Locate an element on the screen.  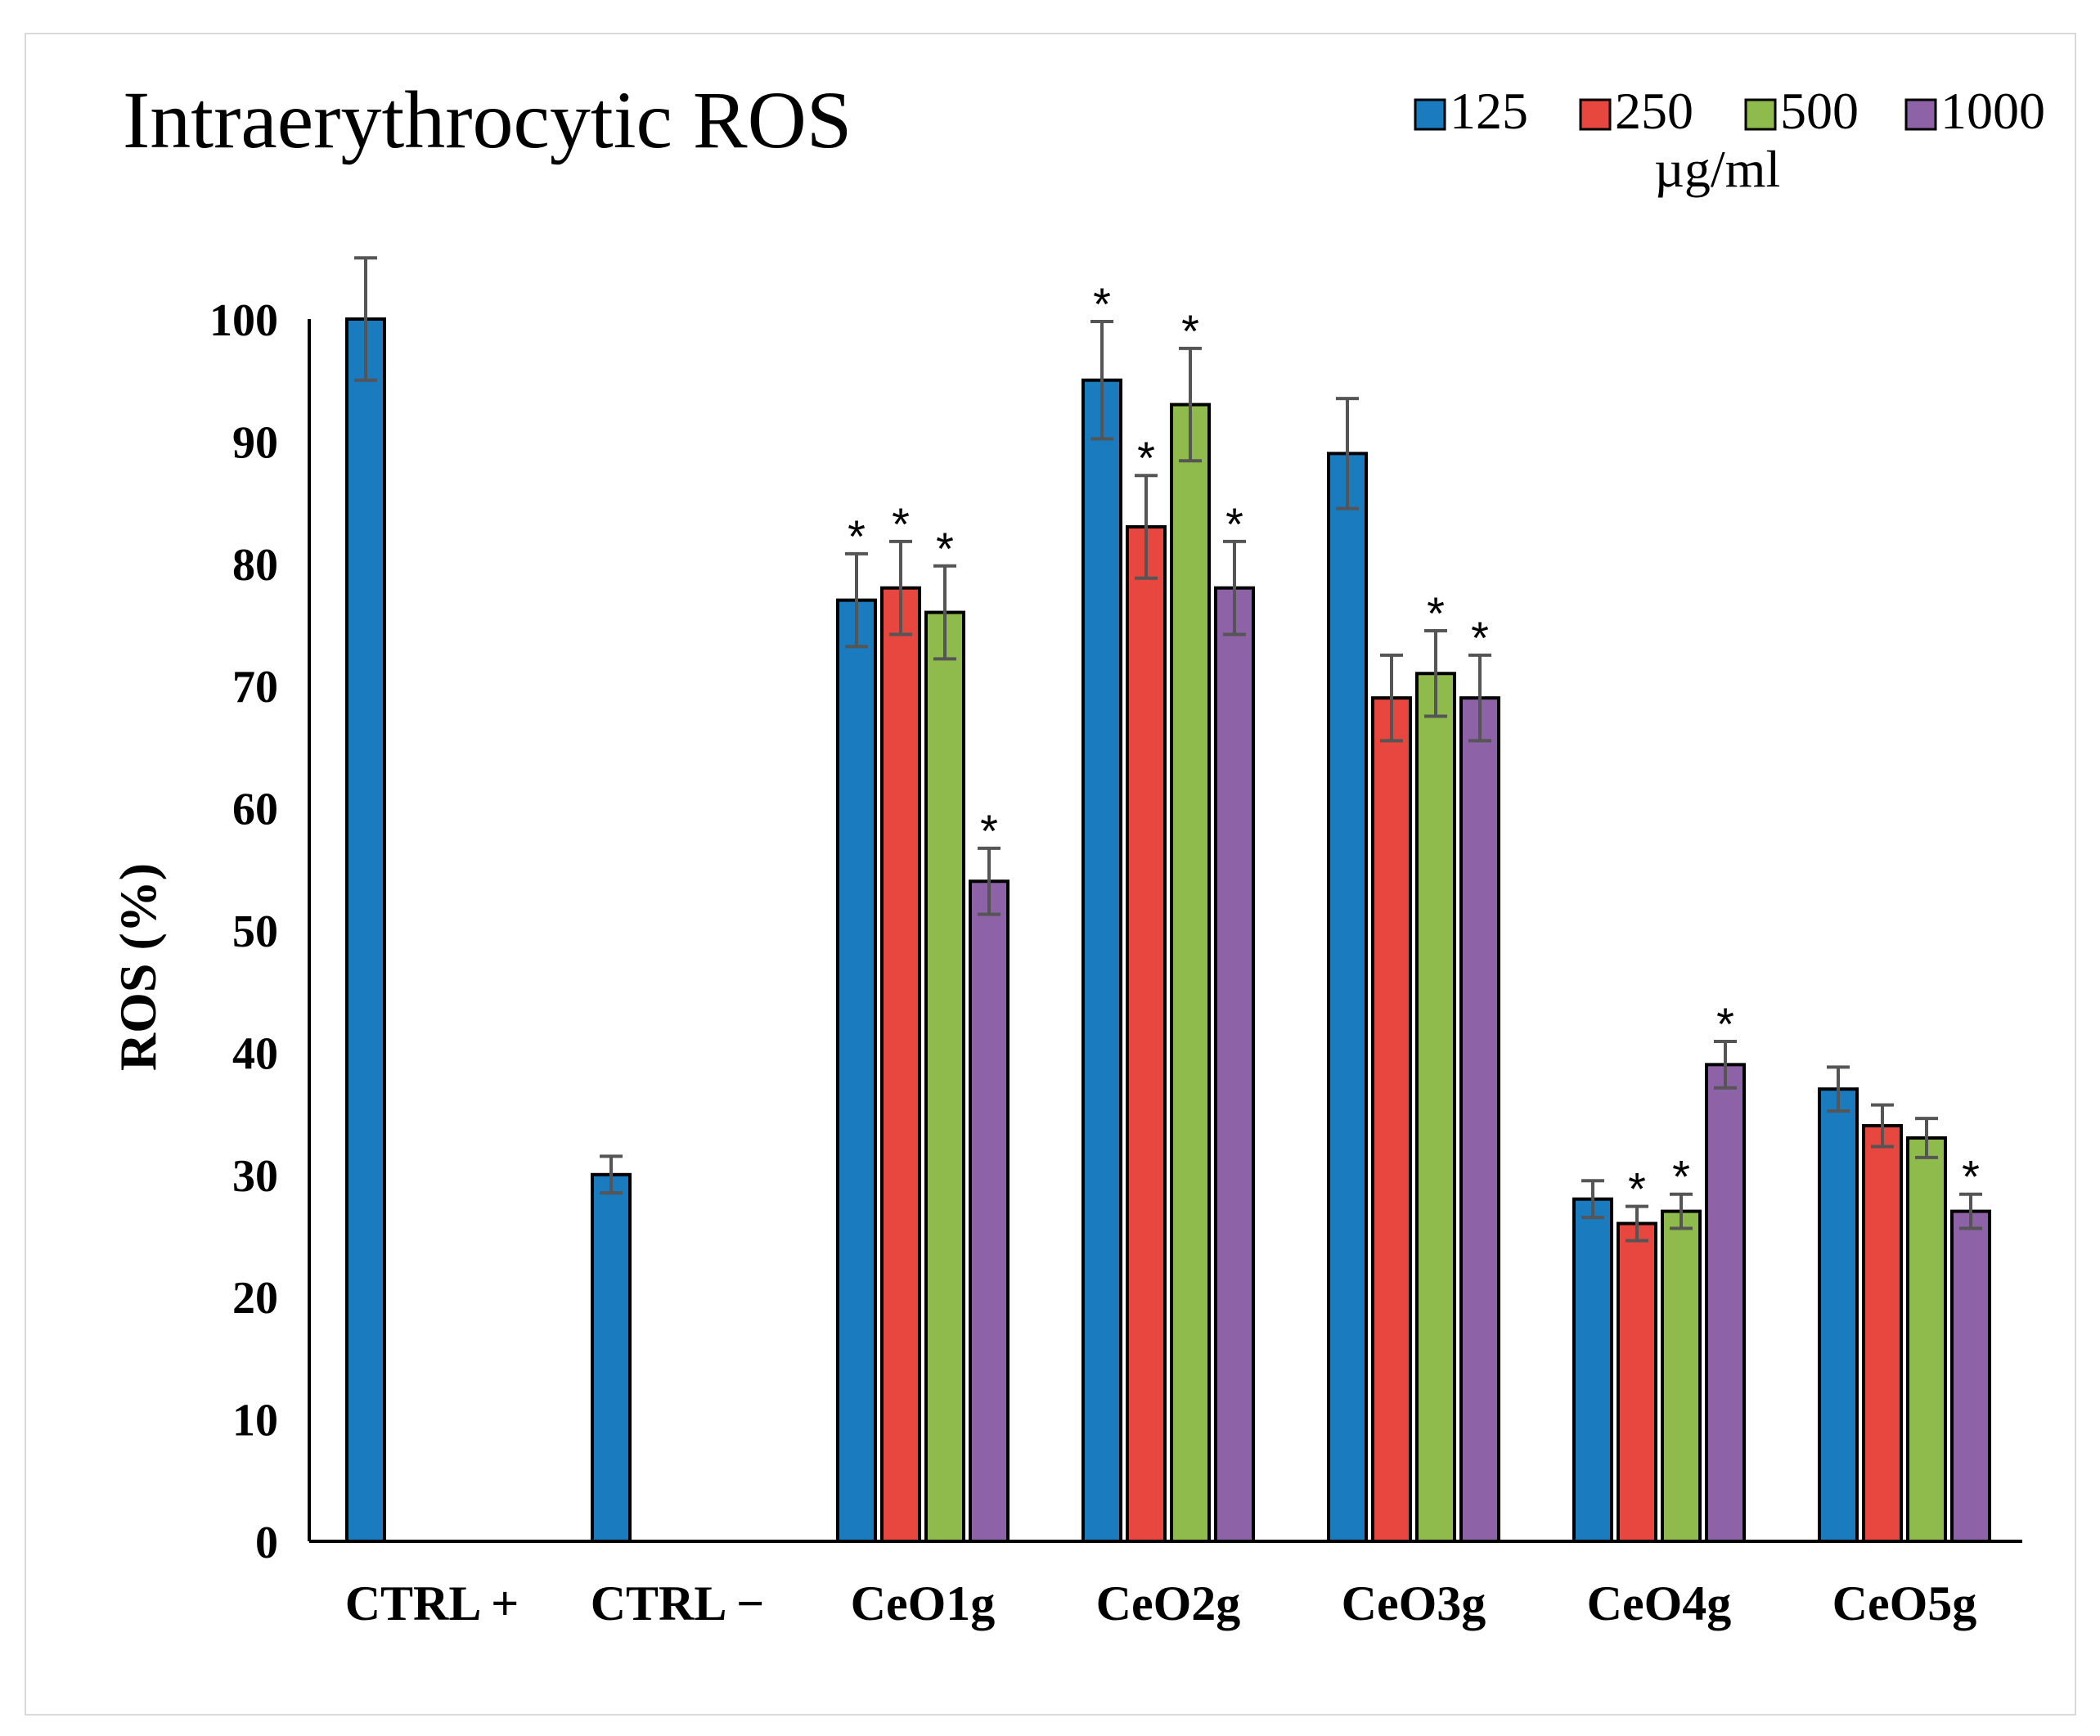
y-axis-ticks: 0 10 20 30 40 50 60 70 80 90 100 is located at coordinates (243, 931).